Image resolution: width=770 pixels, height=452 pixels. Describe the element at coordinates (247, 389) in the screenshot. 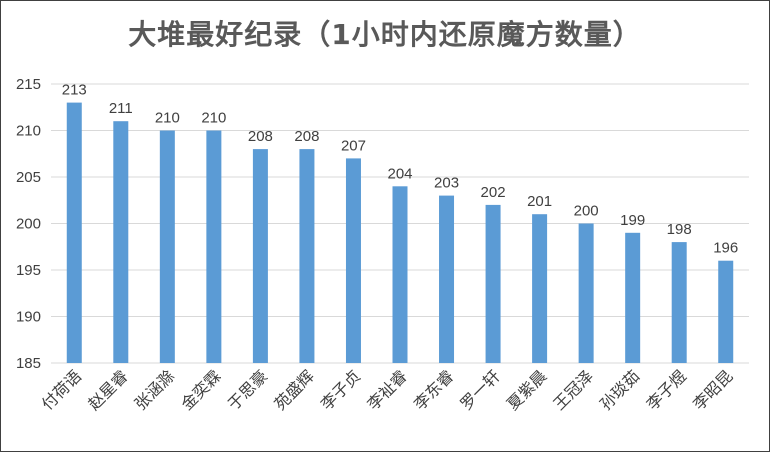

I see `category-label: 于思豪` at that location.